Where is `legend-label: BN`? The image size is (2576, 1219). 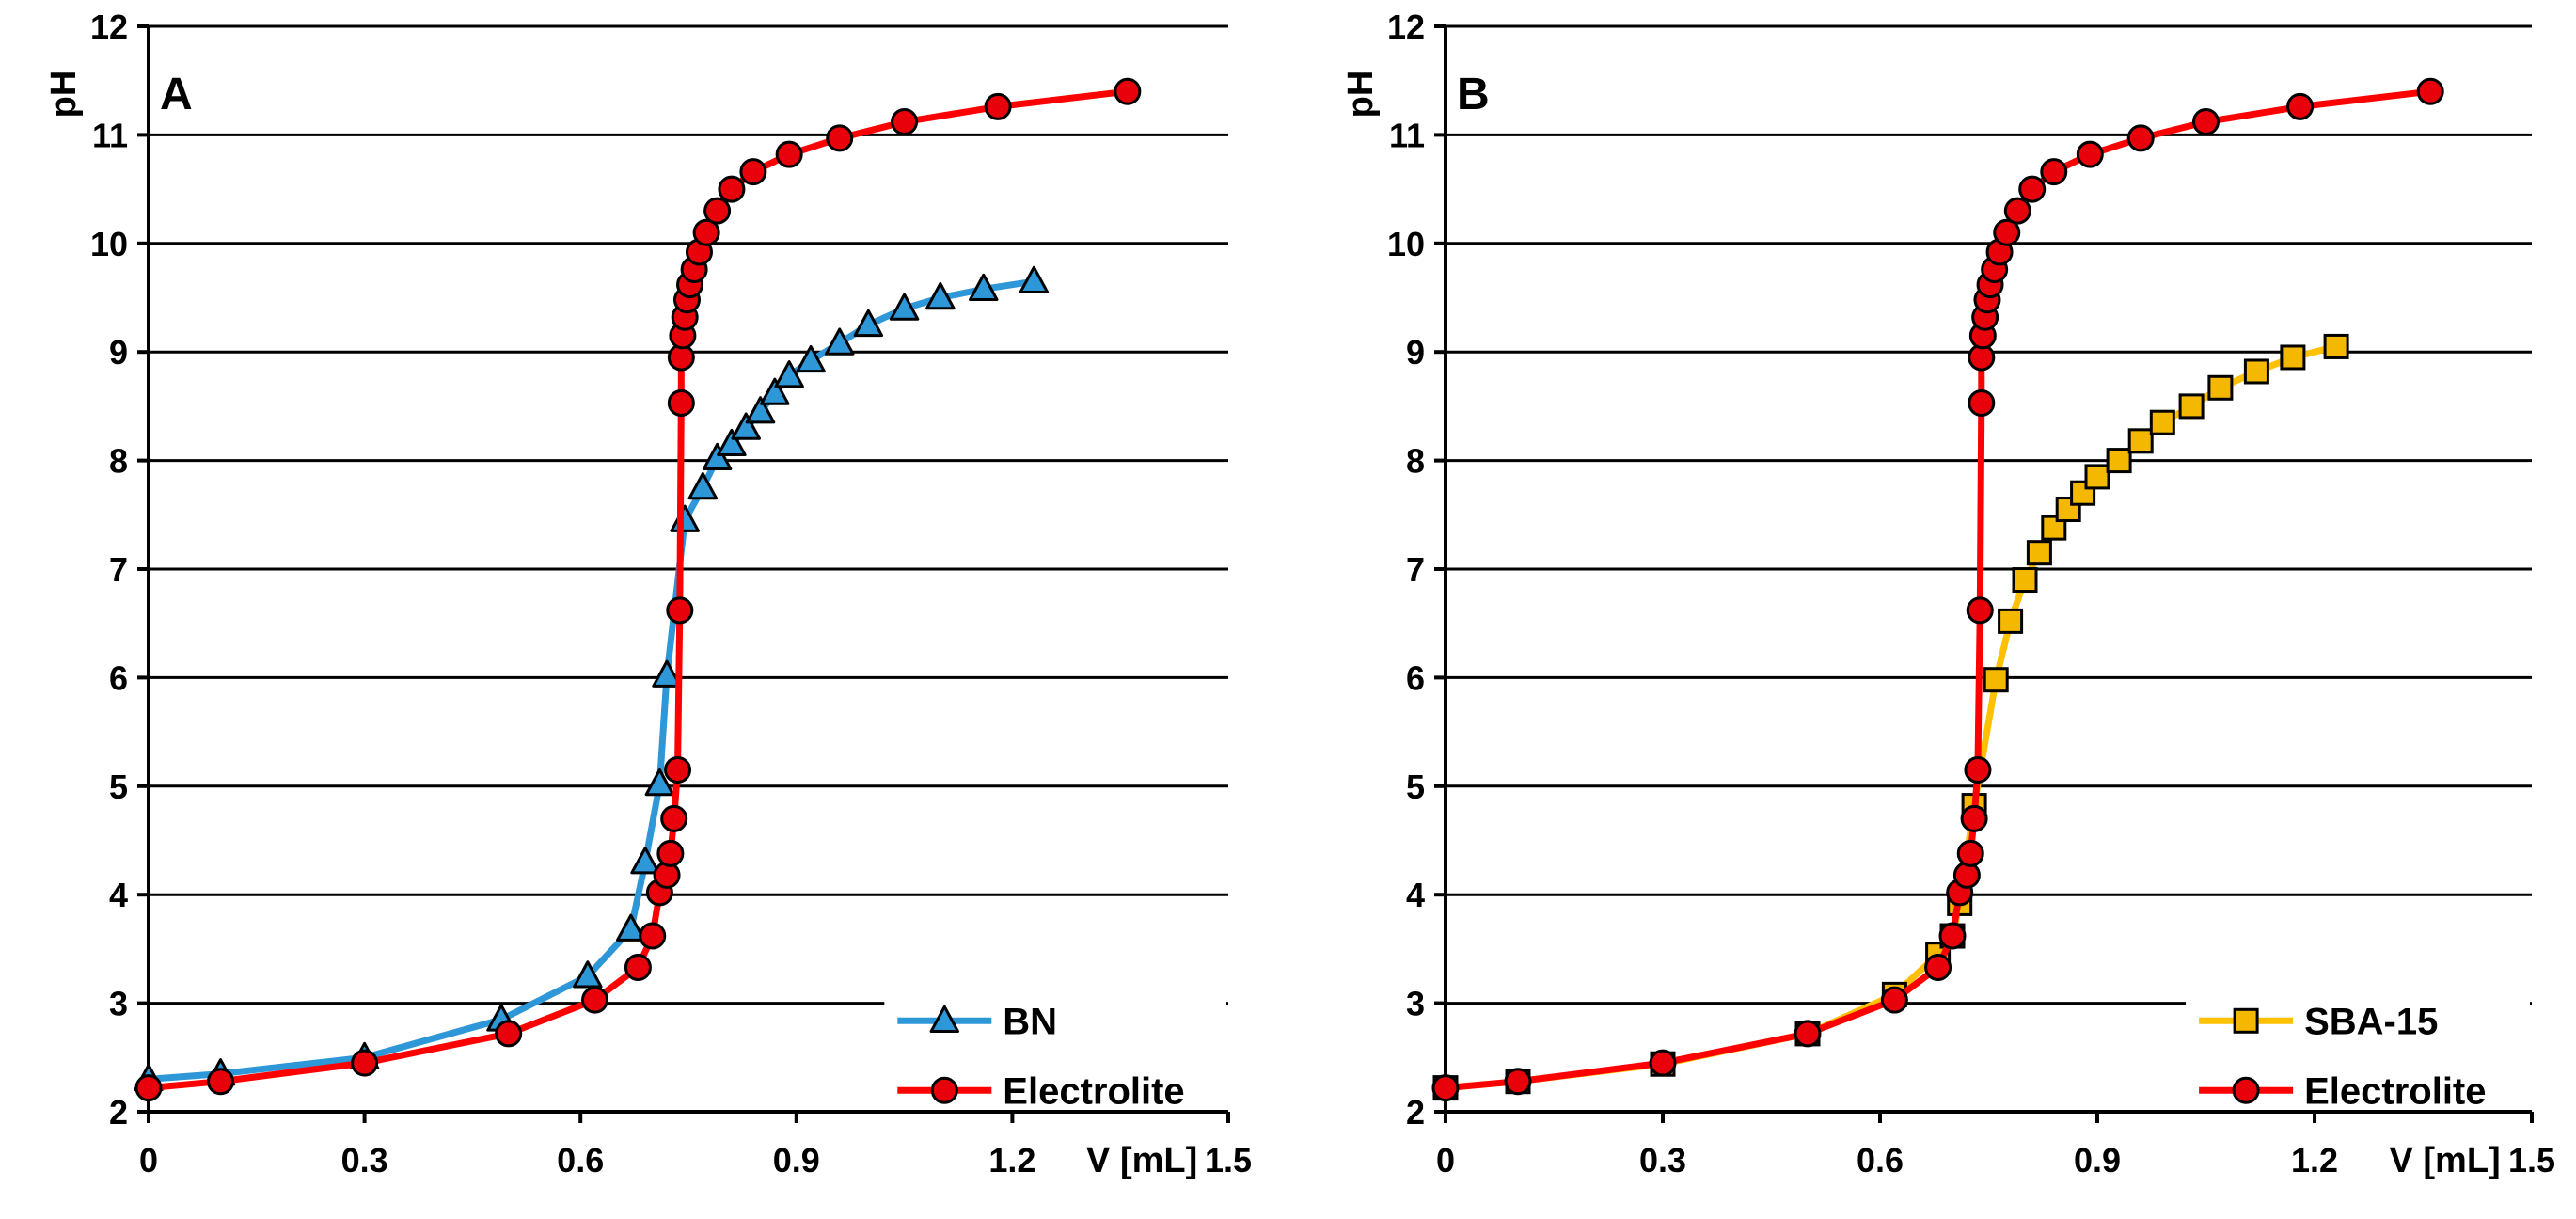 legend-label: BN is located at coordinates (1030, 1022).